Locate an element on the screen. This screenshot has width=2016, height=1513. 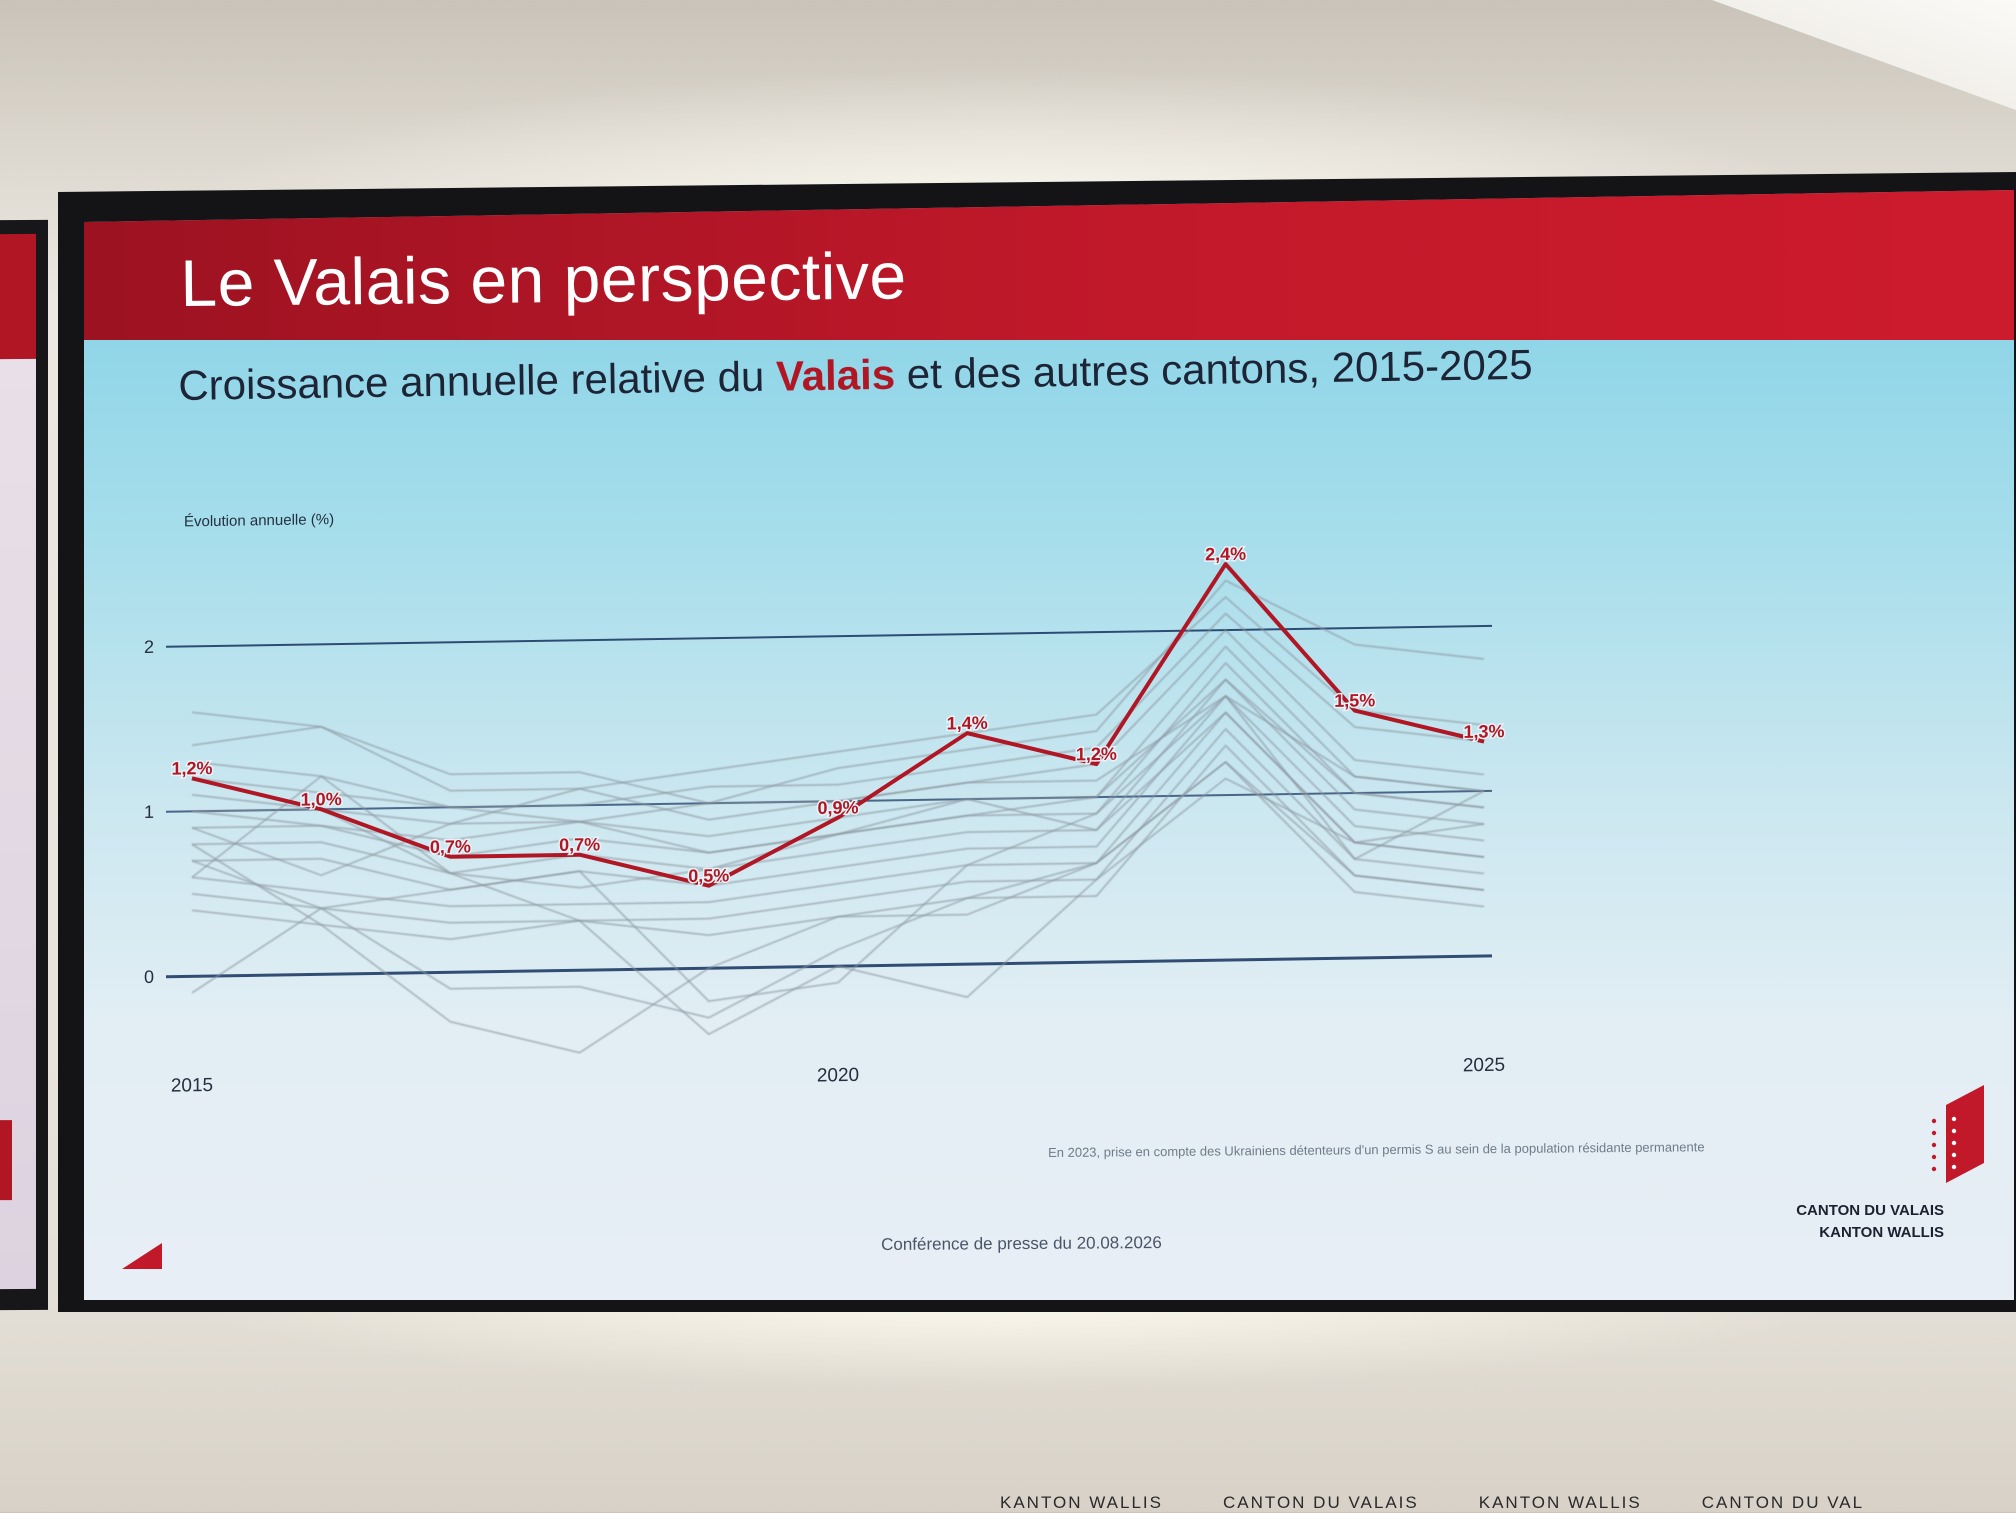
ticker-item: CANTON DU VAL is located at coordinates (1783, 1502).